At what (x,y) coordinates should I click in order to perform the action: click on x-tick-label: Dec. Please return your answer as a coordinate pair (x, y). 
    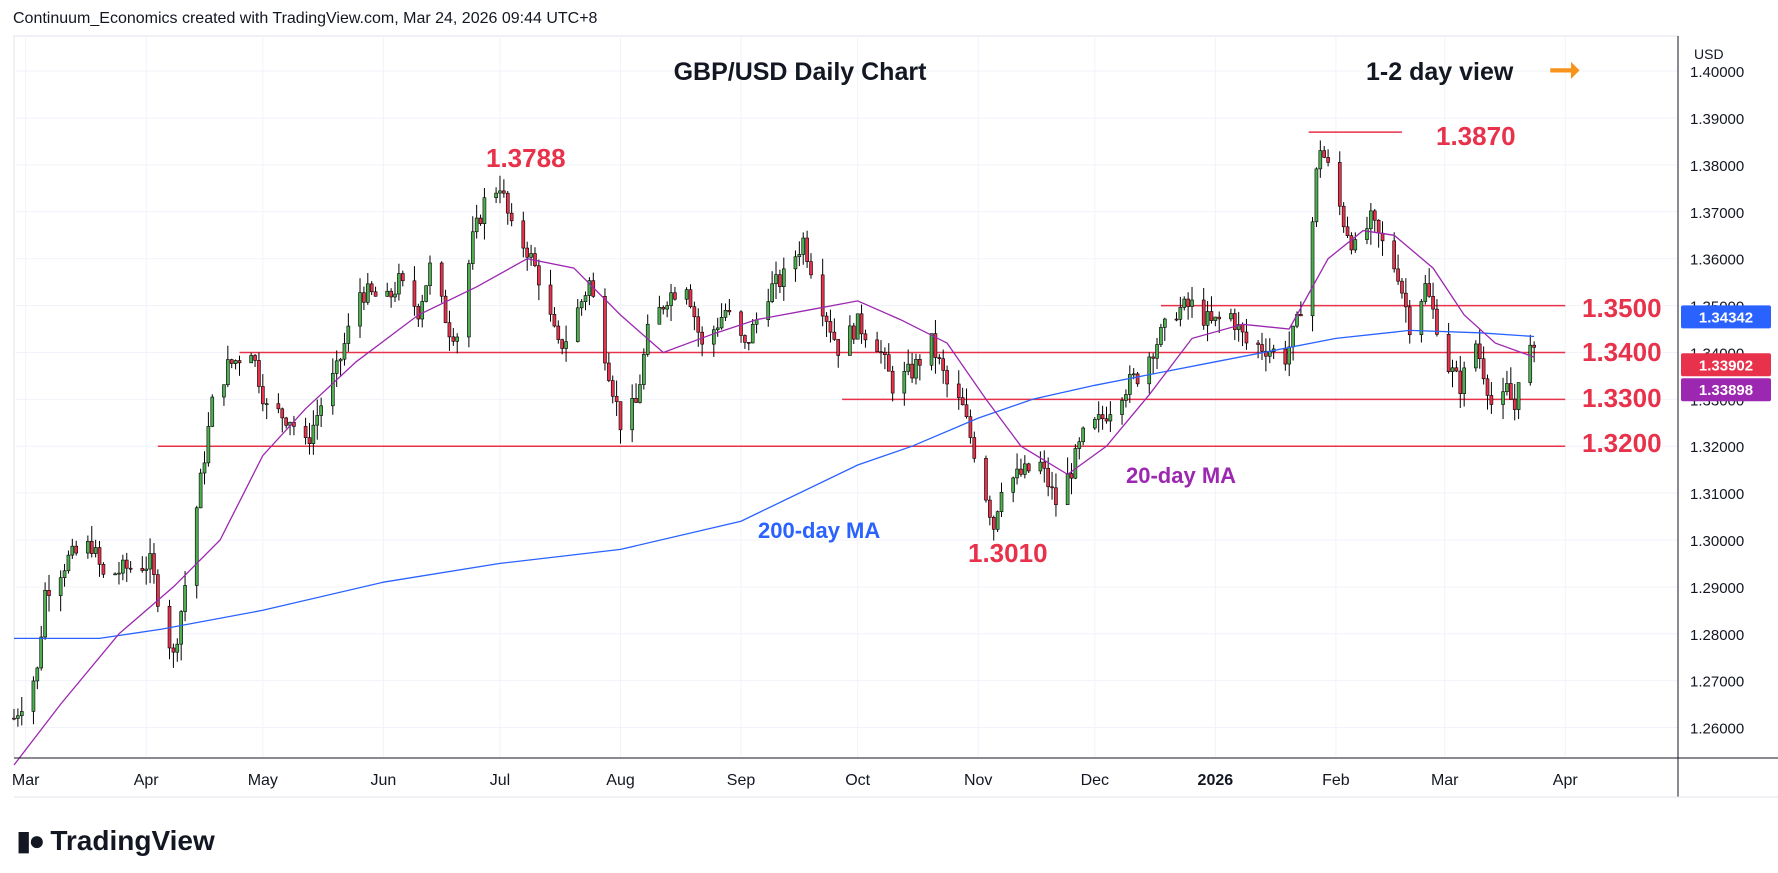
    Looking at the image, I should click on (1095, 780).